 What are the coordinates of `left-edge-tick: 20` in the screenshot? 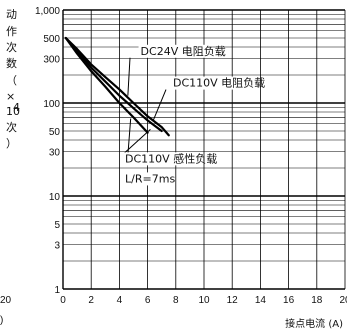 It's located at (6, 300).